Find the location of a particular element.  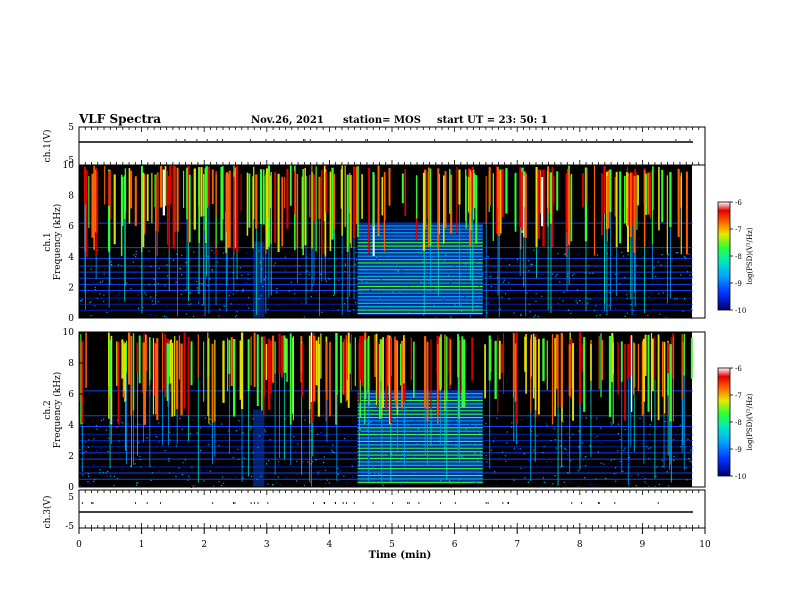

ch2-colorbar is located at coordinates (724, 422).